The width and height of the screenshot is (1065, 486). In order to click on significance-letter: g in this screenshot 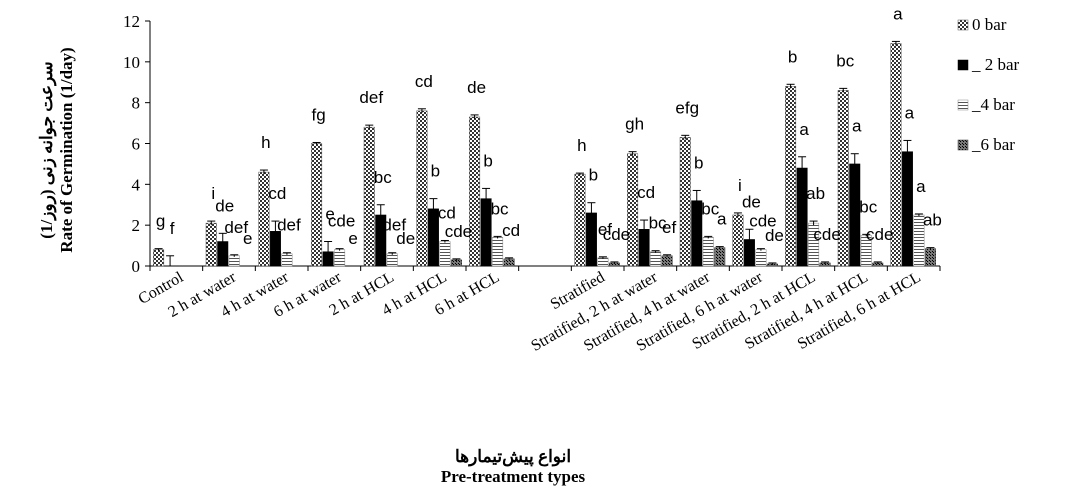, I will do `click(160, 221)`.